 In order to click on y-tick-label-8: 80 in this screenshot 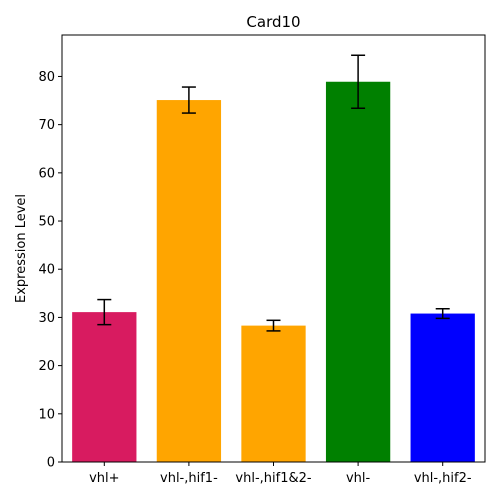, I will do `click(46, 77)`.